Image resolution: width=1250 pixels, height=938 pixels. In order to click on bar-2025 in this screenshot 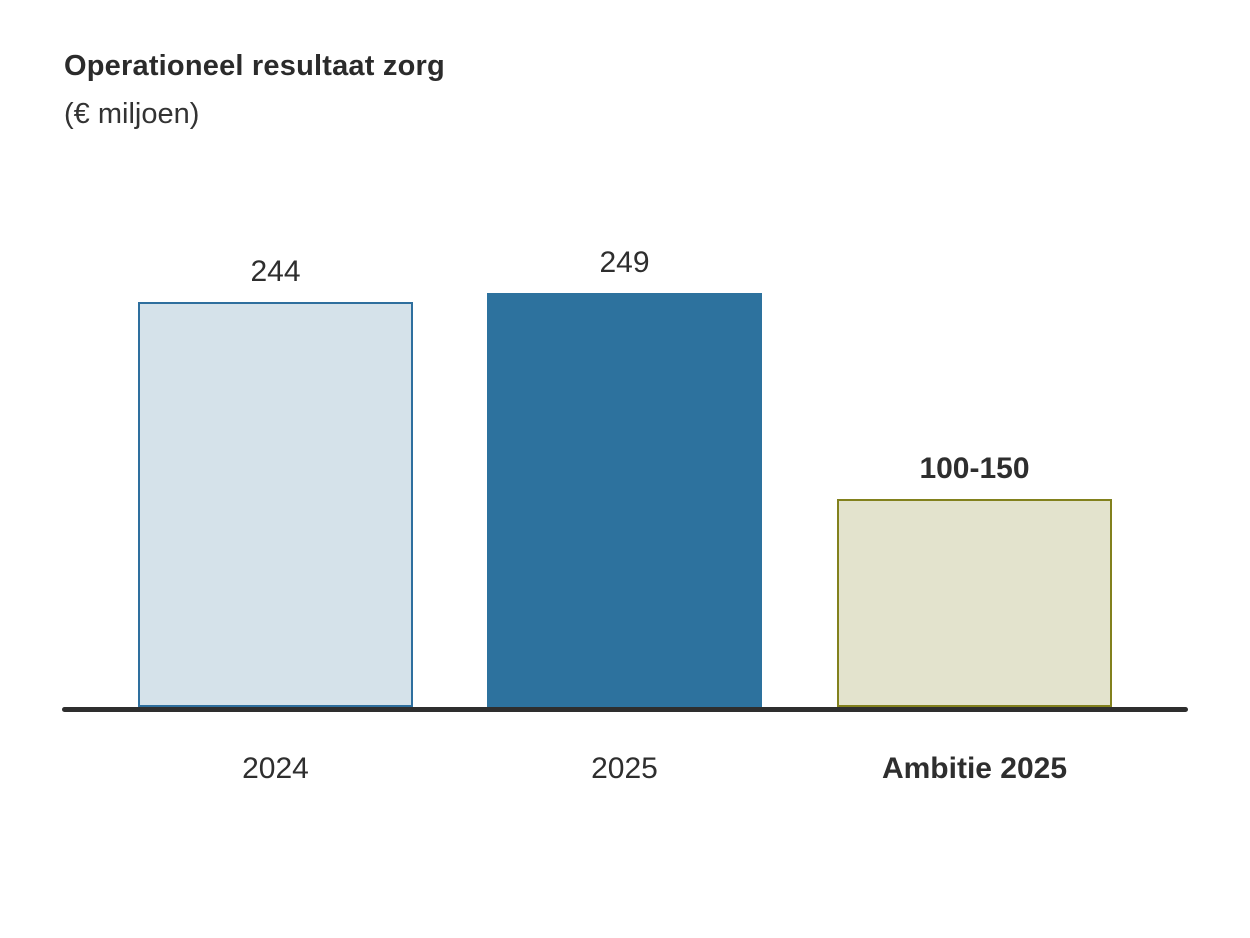, I will do `click(624, 500)`.